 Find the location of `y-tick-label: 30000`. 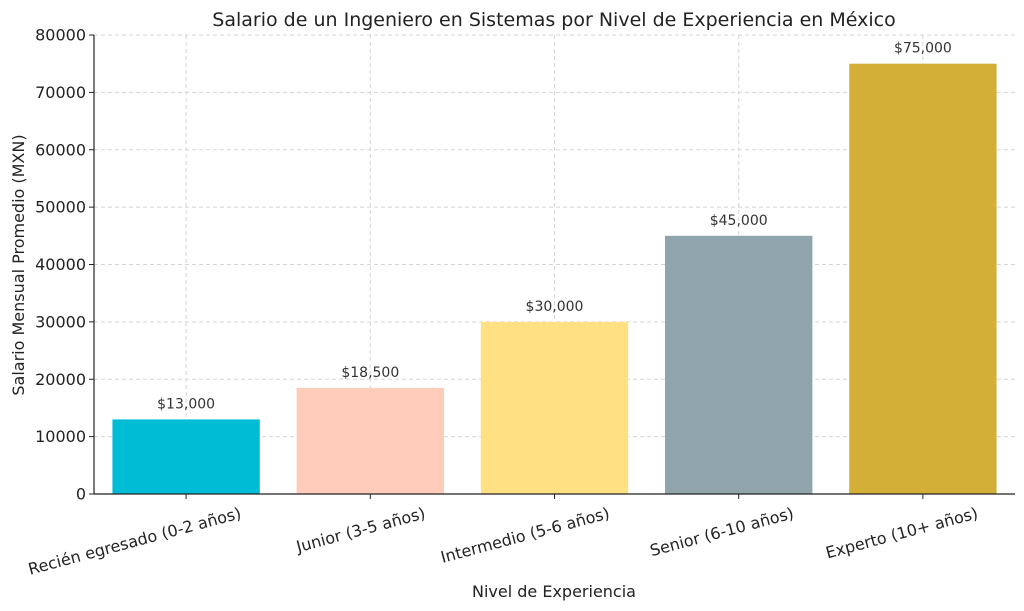

y-tick-label: 30000 is located at coordinates (60, 321).